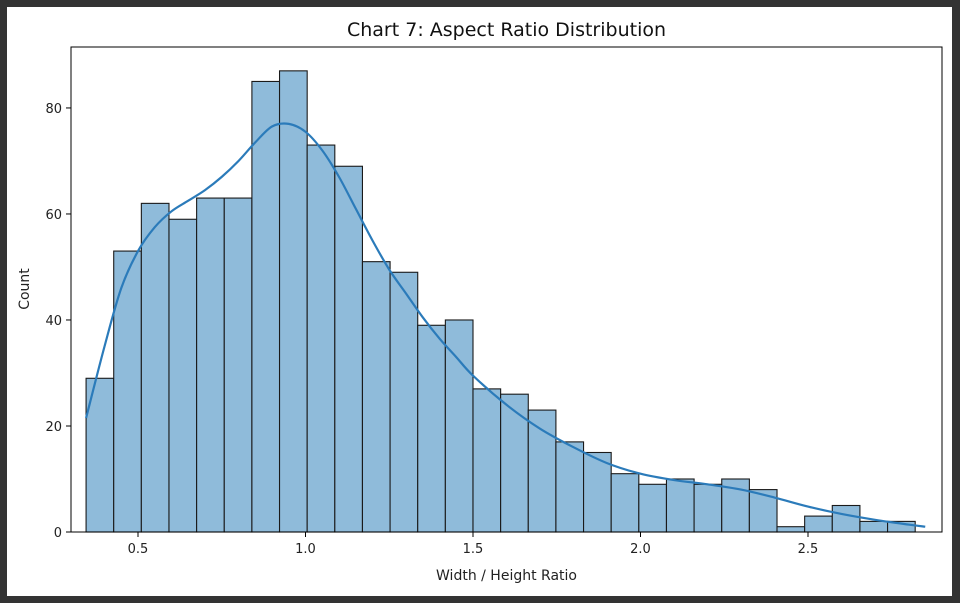 Image resolution: width=960 pixels, height=603 pixels. I want to click on y-axis-title: Count, so click(25, 289).